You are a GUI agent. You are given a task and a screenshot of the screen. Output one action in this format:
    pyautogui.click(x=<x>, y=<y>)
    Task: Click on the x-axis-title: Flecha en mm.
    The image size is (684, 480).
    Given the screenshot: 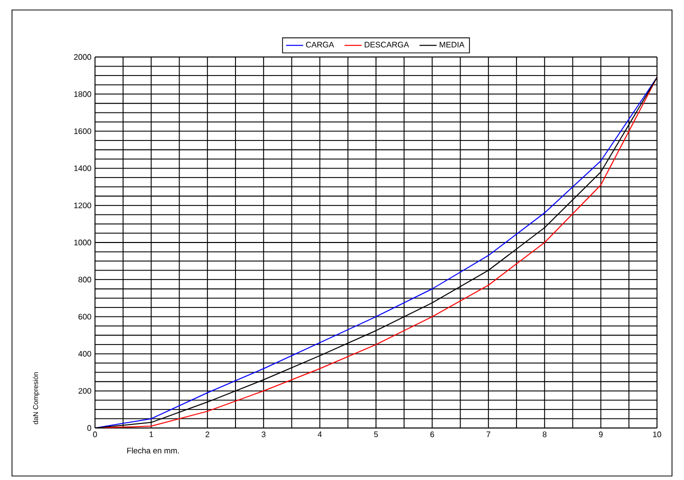 What is the action you would take?
    pyautogui.click(x=153, y=451)
    